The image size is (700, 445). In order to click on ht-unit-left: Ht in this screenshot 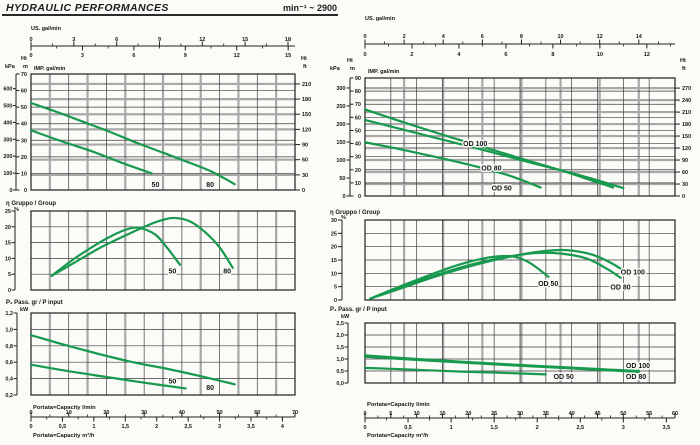, I will do `click(24, 59)`.